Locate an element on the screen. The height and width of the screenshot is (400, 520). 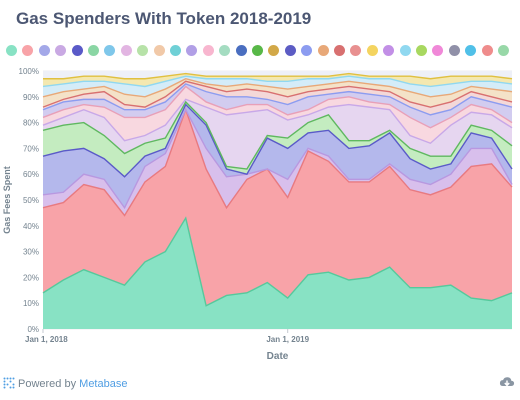
y-axis-label: Gas Fees Spent is located at coordinates (7, 200).